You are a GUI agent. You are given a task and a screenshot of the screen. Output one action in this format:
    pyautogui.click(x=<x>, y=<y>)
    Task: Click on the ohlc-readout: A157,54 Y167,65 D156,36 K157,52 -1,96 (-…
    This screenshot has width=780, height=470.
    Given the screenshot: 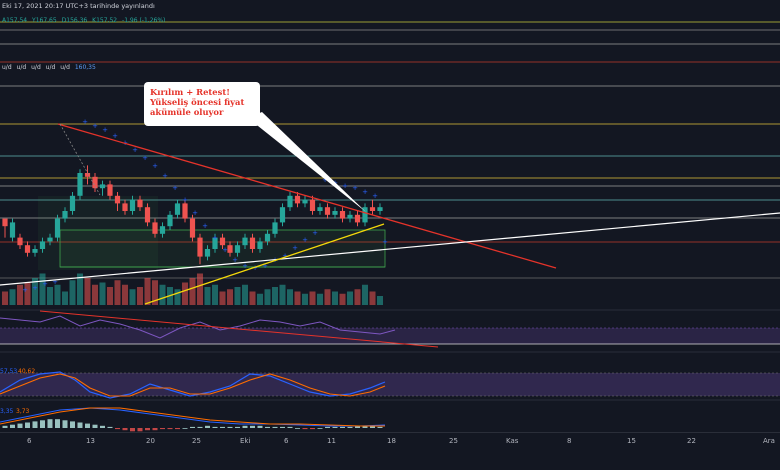 What is the action you would take?
    pyautogui.click(x=85, y=20)
    